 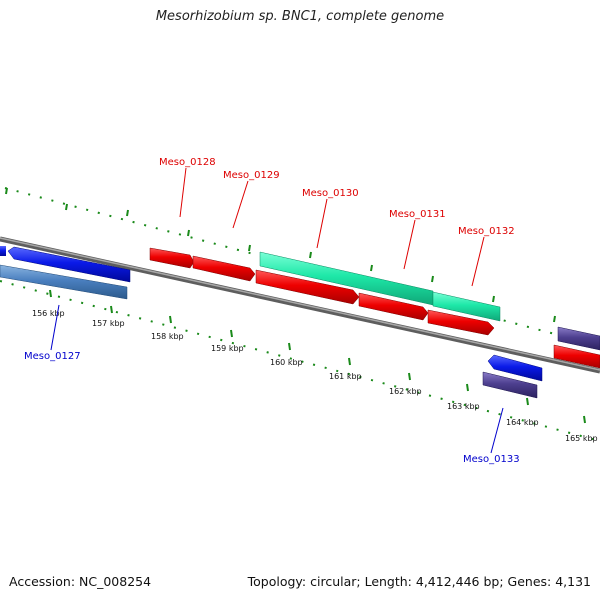 What do you see at coordinates (491, 459) in the screenshot?
I see `gene-label-meso-0133: Meso_0133` at bounding box center [491, 459].